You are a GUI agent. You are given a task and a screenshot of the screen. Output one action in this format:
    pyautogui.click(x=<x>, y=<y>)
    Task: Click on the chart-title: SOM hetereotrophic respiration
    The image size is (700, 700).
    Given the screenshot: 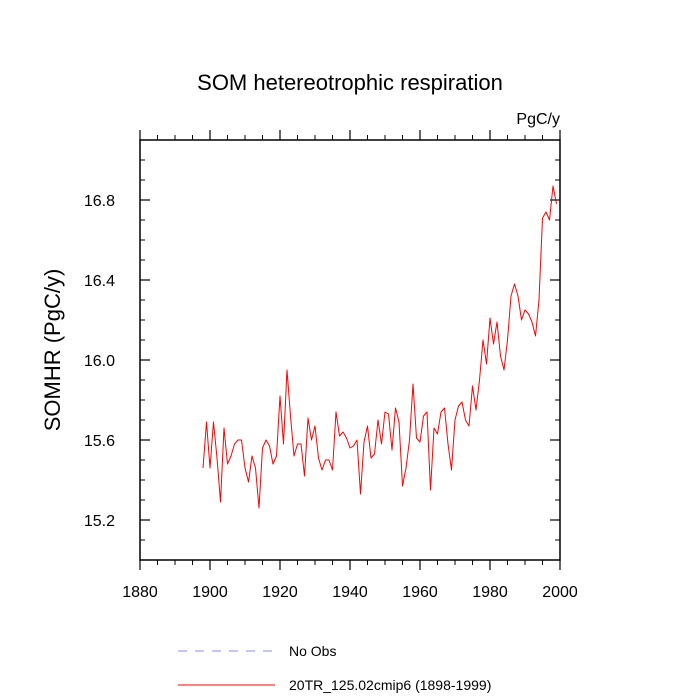 What is the action you would take?
    pyautogui.click(x=350, y=82)
    